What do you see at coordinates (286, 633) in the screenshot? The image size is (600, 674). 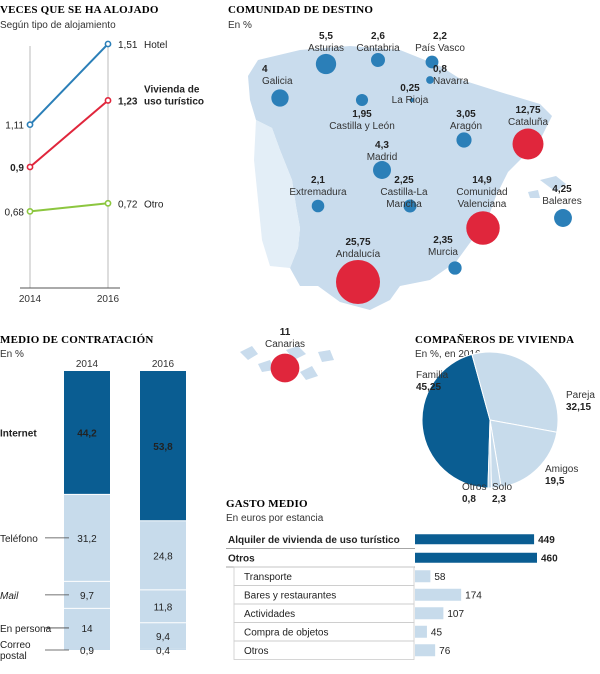 I see `category-label: Compra de objetos` at bounding box center [286, 633].